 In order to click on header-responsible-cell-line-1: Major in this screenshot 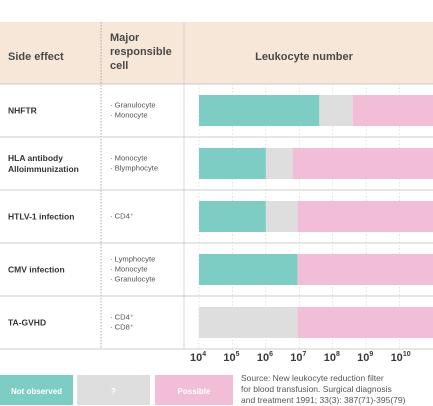, I will do `click(125, 38)`.